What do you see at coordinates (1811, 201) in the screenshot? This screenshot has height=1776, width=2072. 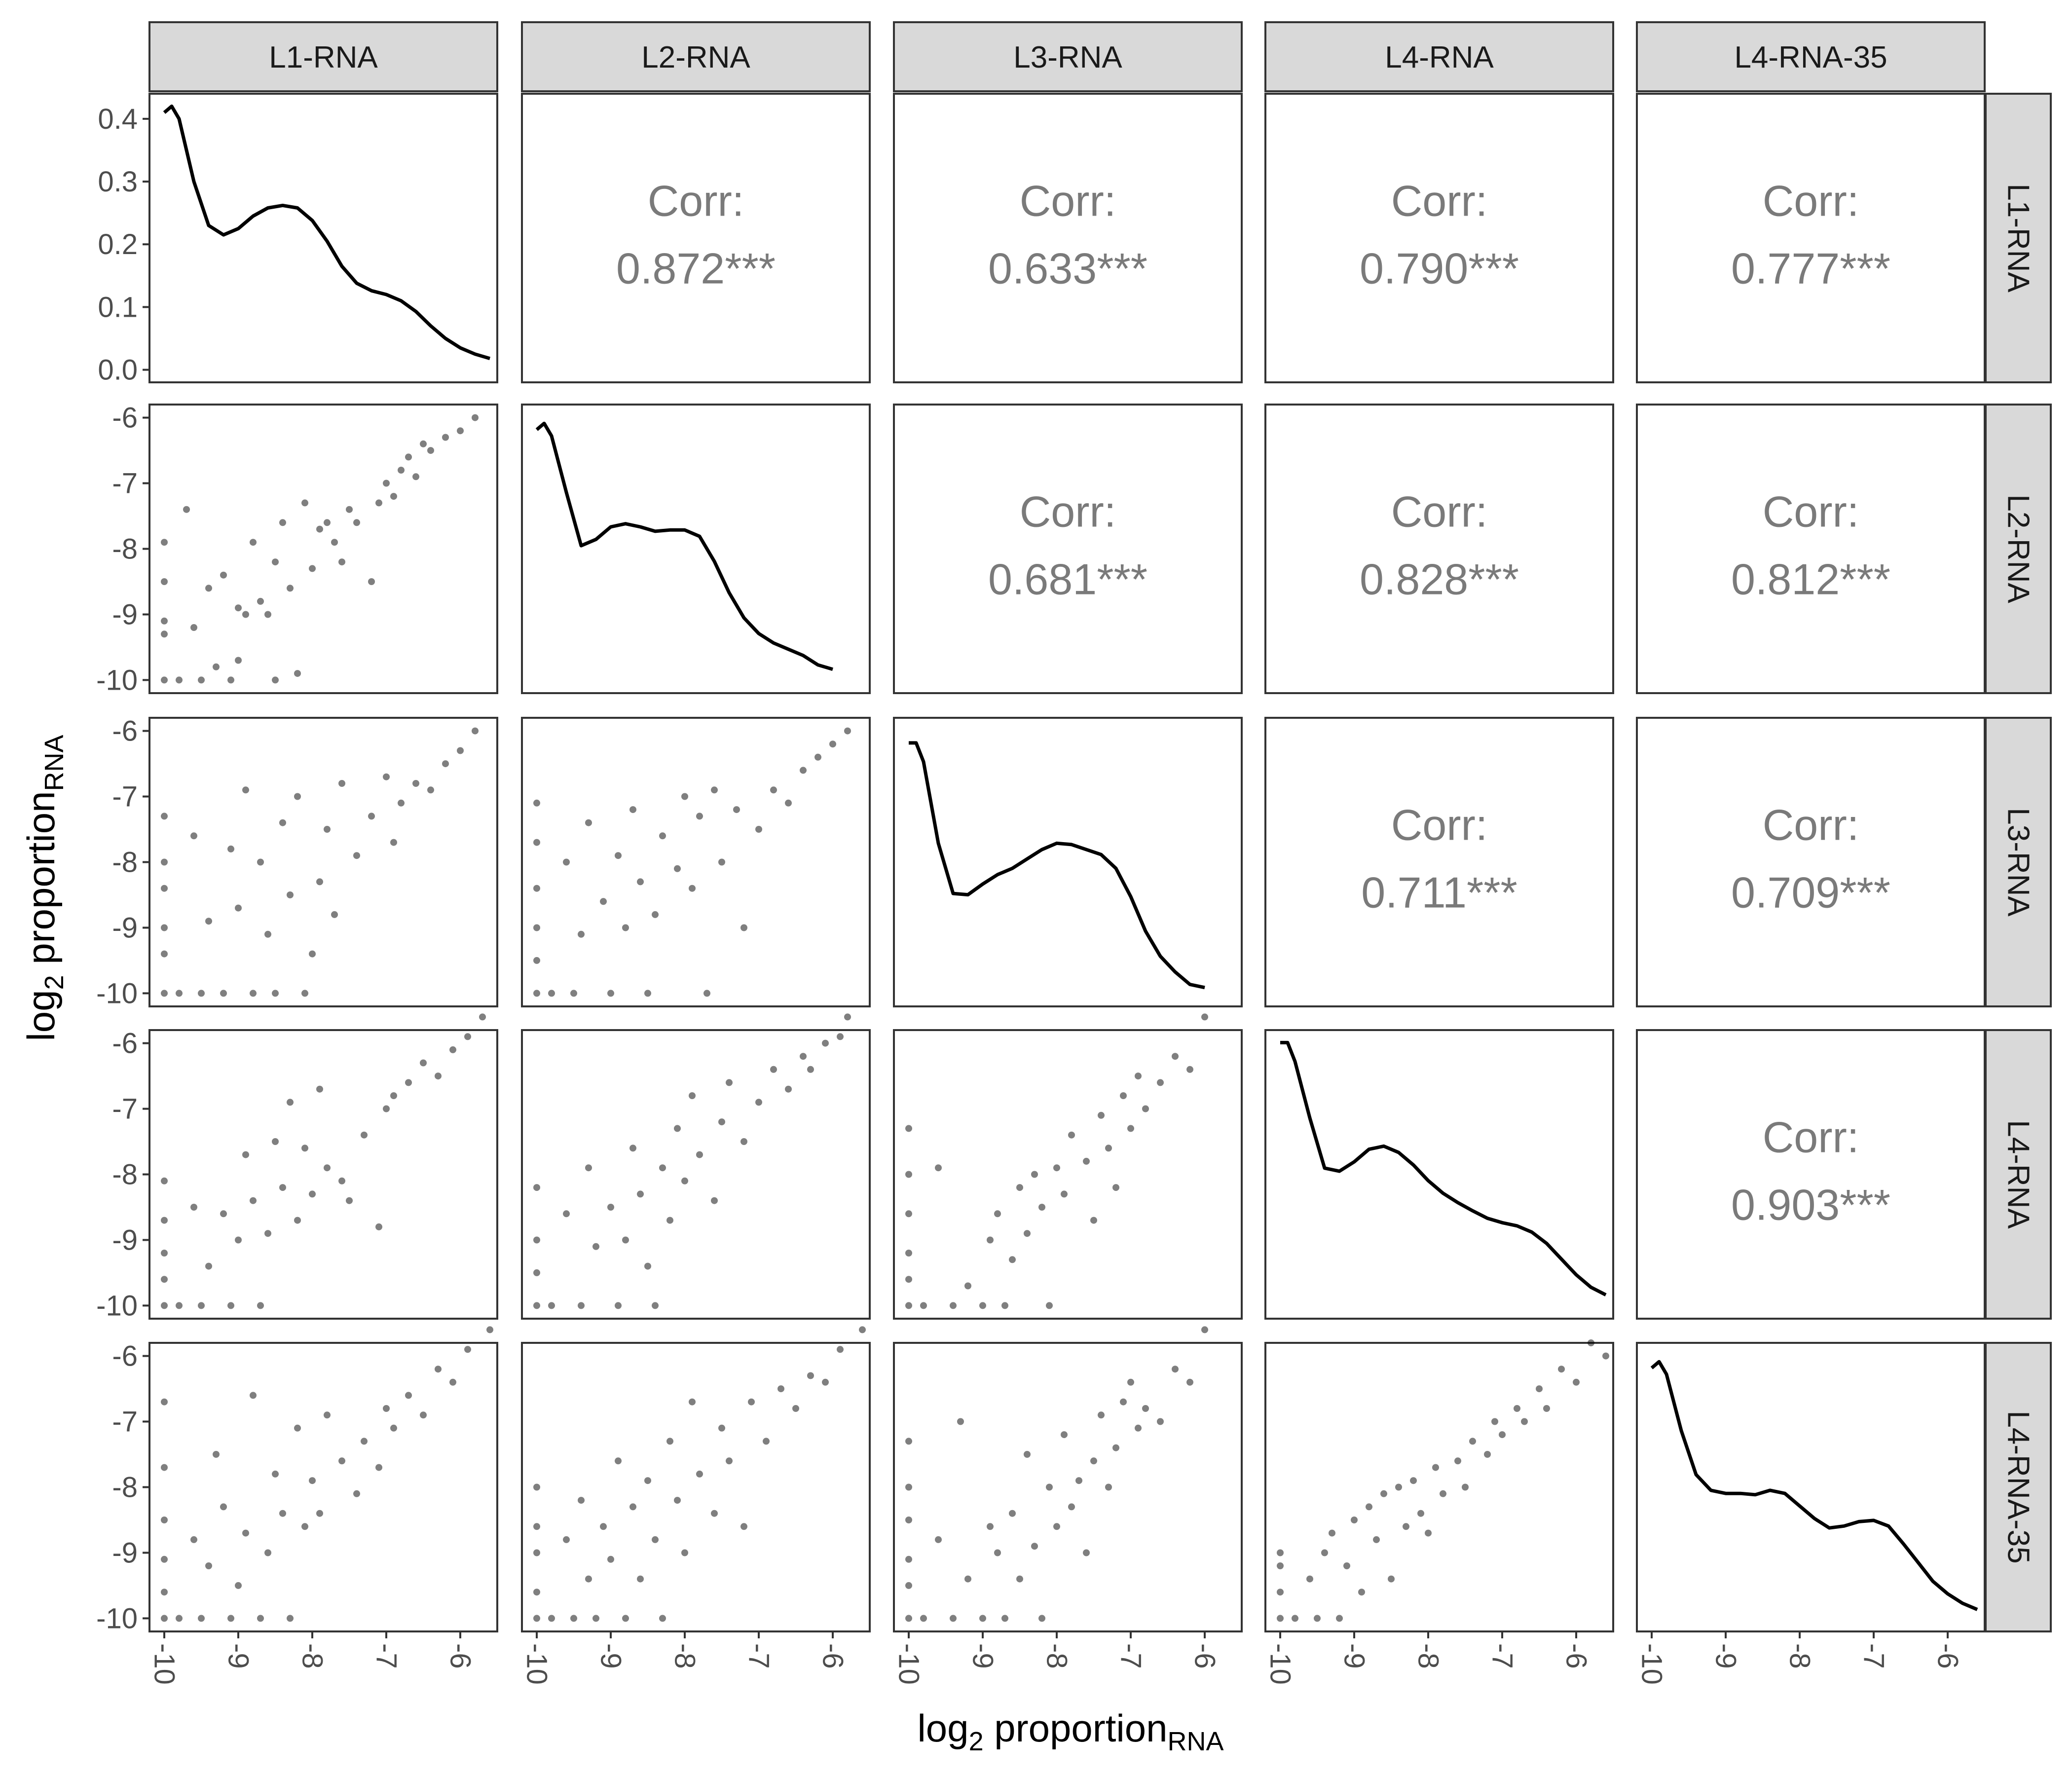 I see `corr-label: Corr:` at bounding box center [1811, 201].